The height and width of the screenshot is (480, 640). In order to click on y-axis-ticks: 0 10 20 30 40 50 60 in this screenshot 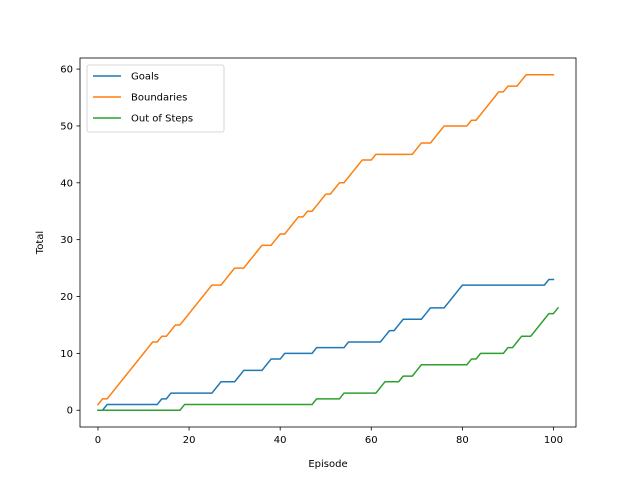, I will do `click(70, 241)`.